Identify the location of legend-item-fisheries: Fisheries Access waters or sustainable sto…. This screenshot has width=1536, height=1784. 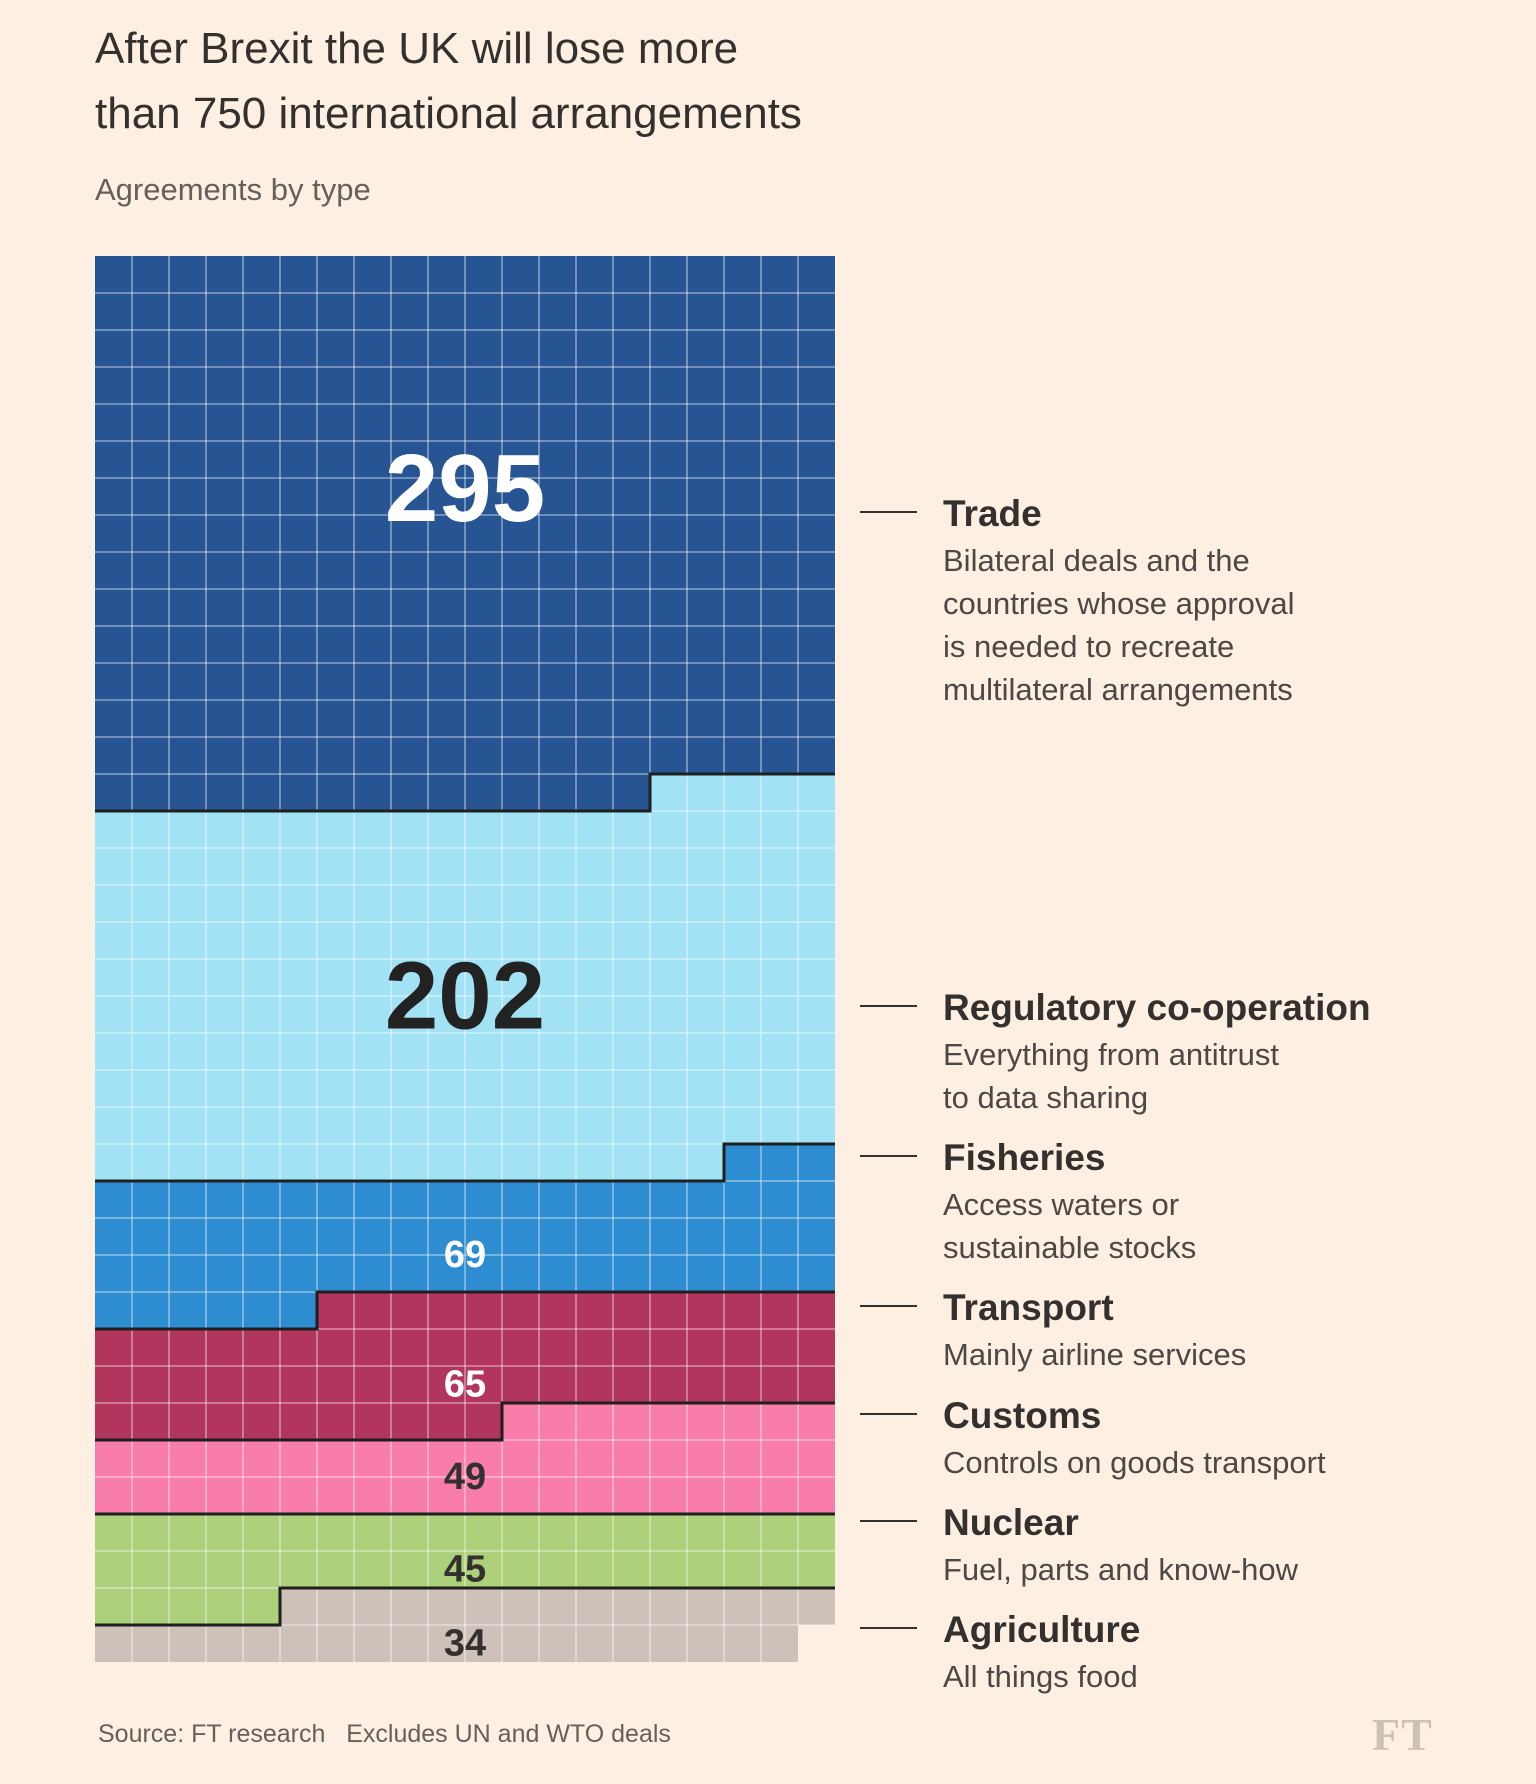
(1028, 1201).